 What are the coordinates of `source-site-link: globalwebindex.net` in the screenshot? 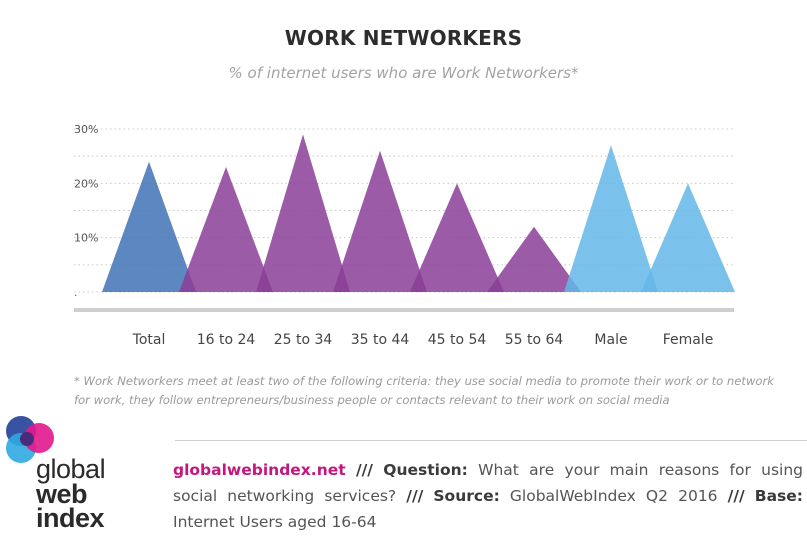 It's located at (259, 470).